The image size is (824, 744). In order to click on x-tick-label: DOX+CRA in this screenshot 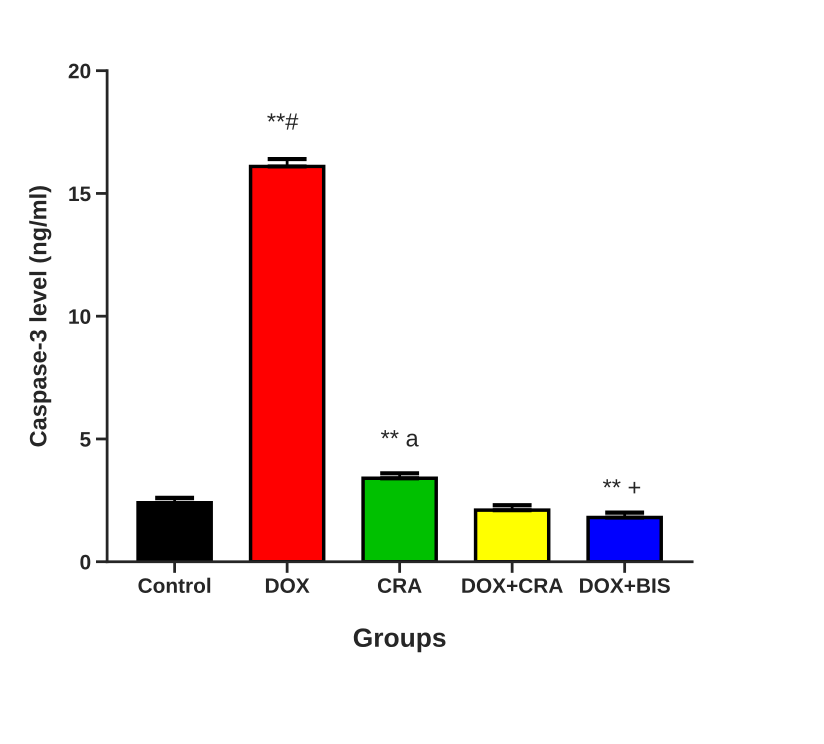, I will do `click(512, 585)`.